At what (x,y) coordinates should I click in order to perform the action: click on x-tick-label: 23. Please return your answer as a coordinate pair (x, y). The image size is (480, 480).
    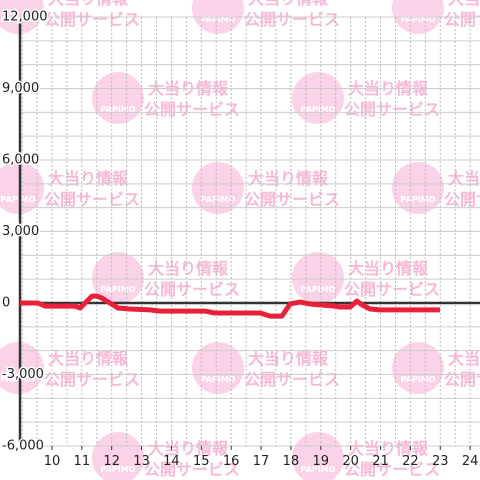
    Looking at the image, I should click on (440, 461).